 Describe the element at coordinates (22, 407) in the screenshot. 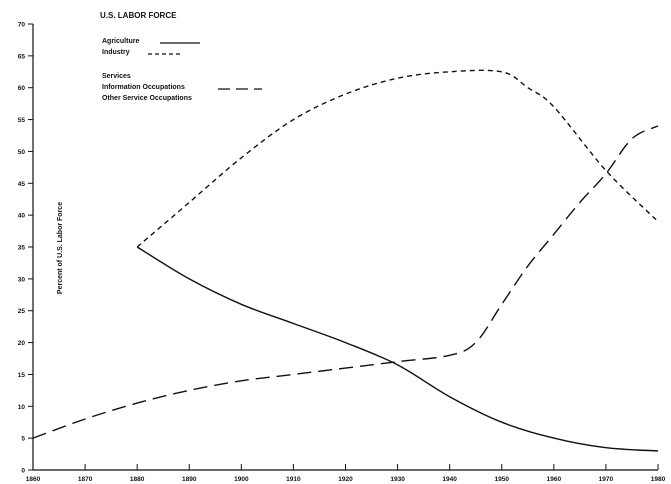

I see `y-tick-label: 10` at that location.